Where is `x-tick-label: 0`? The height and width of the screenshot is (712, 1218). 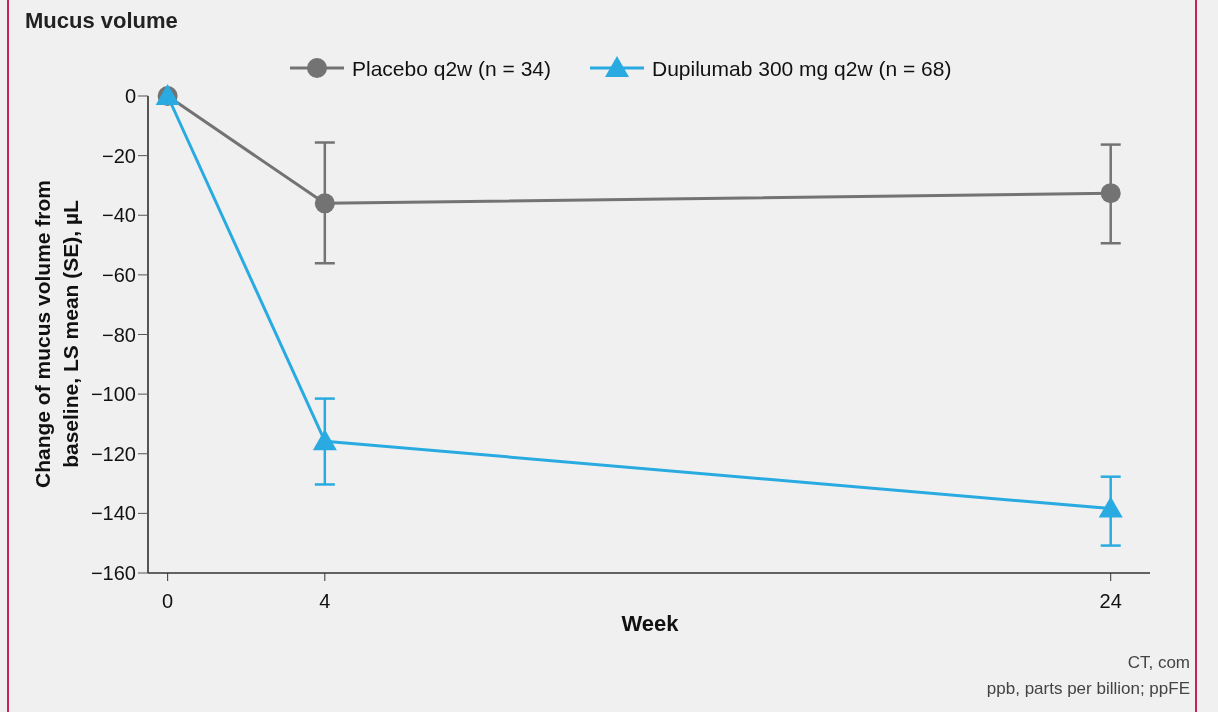
x-tick-label: 0 is located at coordinates (168, 601).